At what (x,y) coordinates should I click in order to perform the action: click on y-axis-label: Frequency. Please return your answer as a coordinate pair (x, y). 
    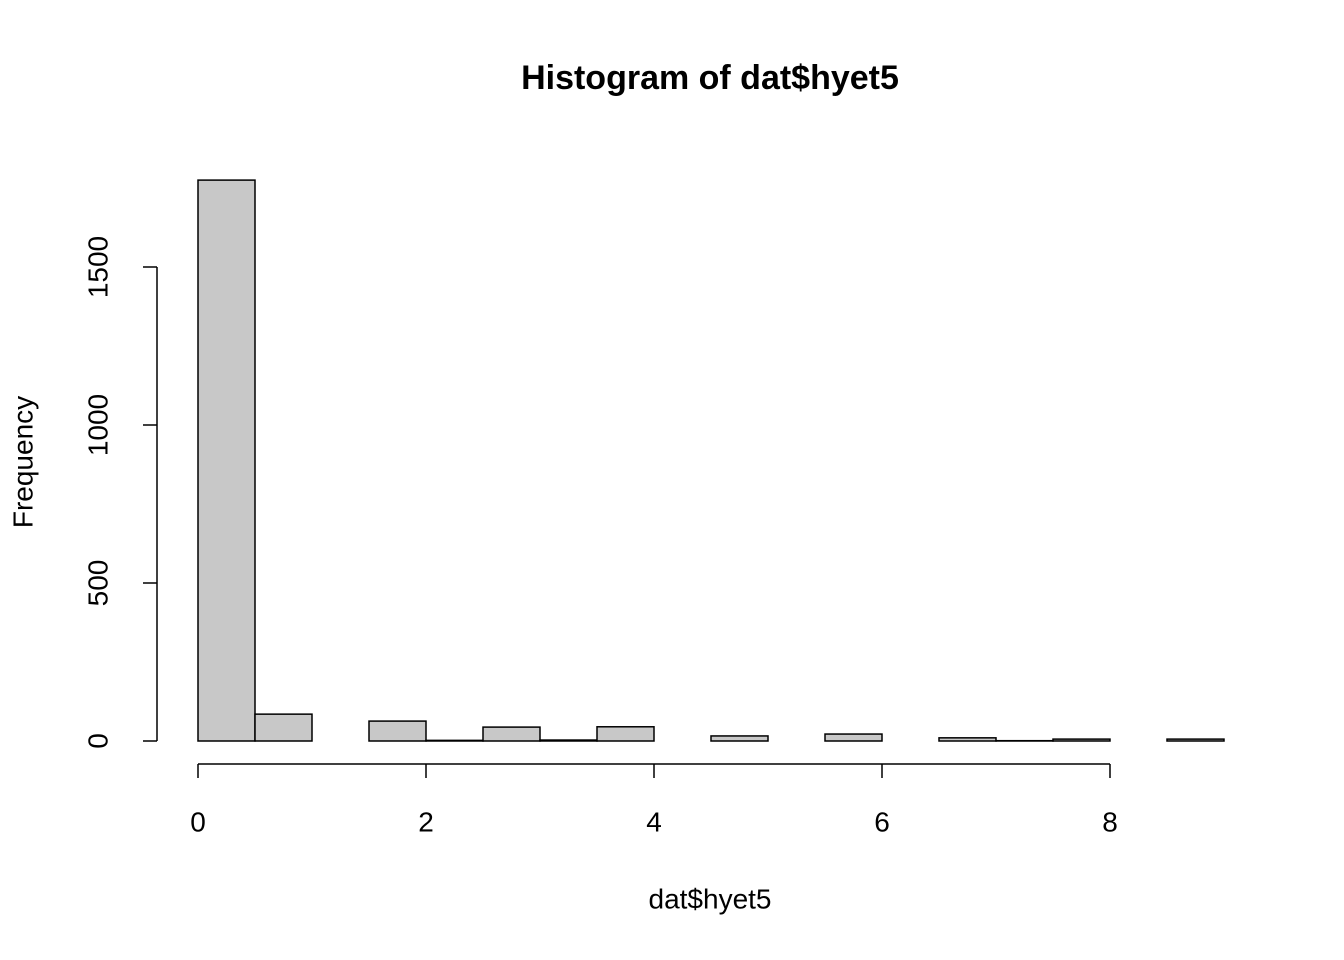
    Looking at the image, I should click on (22, 462).